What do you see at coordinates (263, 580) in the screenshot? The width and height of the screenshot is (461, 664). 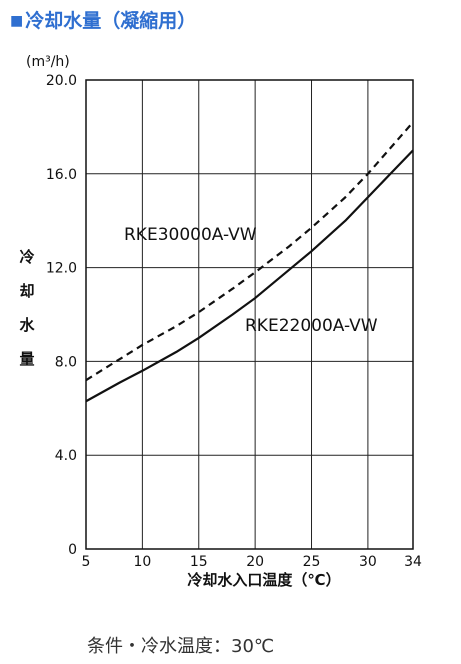 I see `x-axis-label: 冷却水入口温度（℃）` at bounding box center [263, 580].